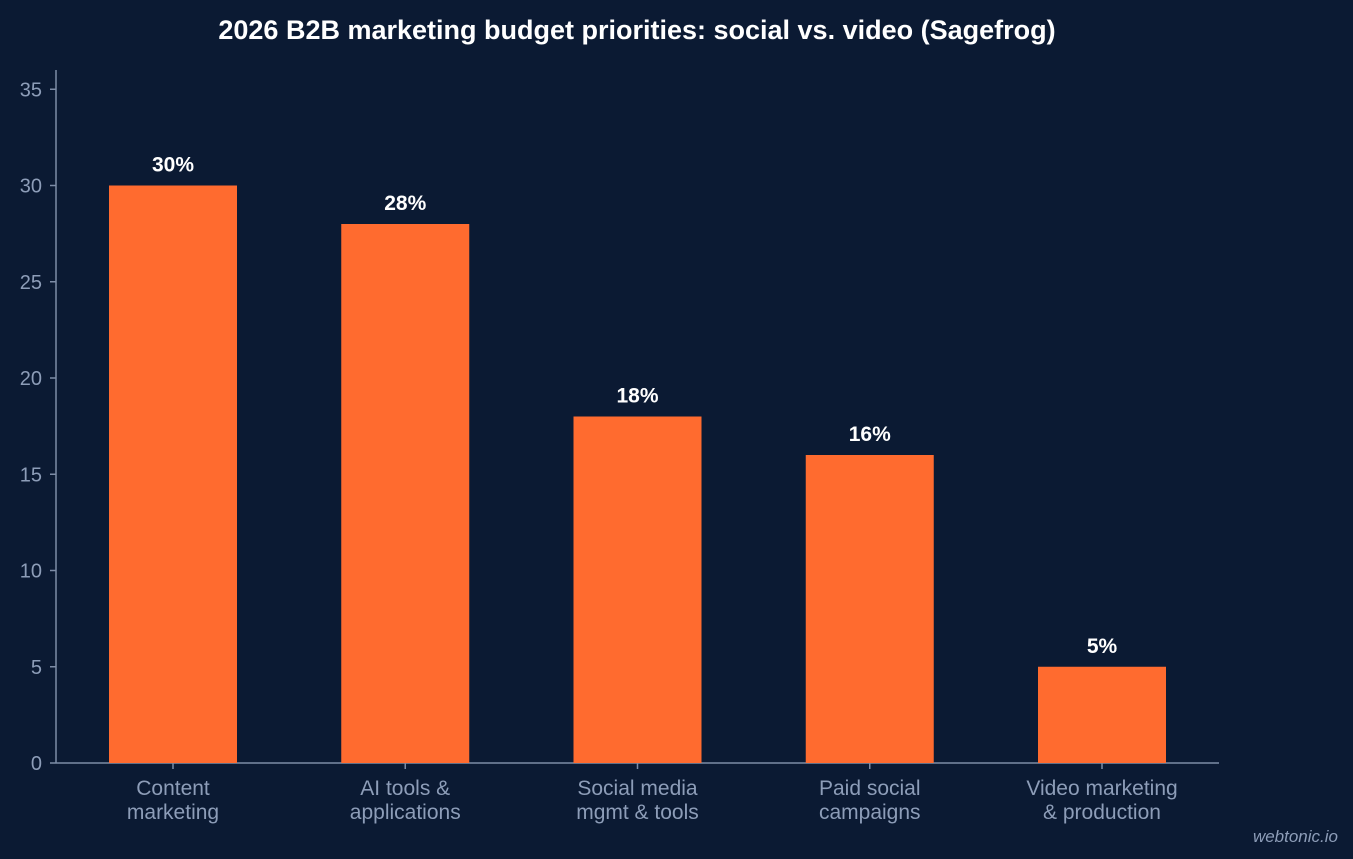 The image size is (1353, 859). I want to click on y-tick-label: 20, so click(31, 379).